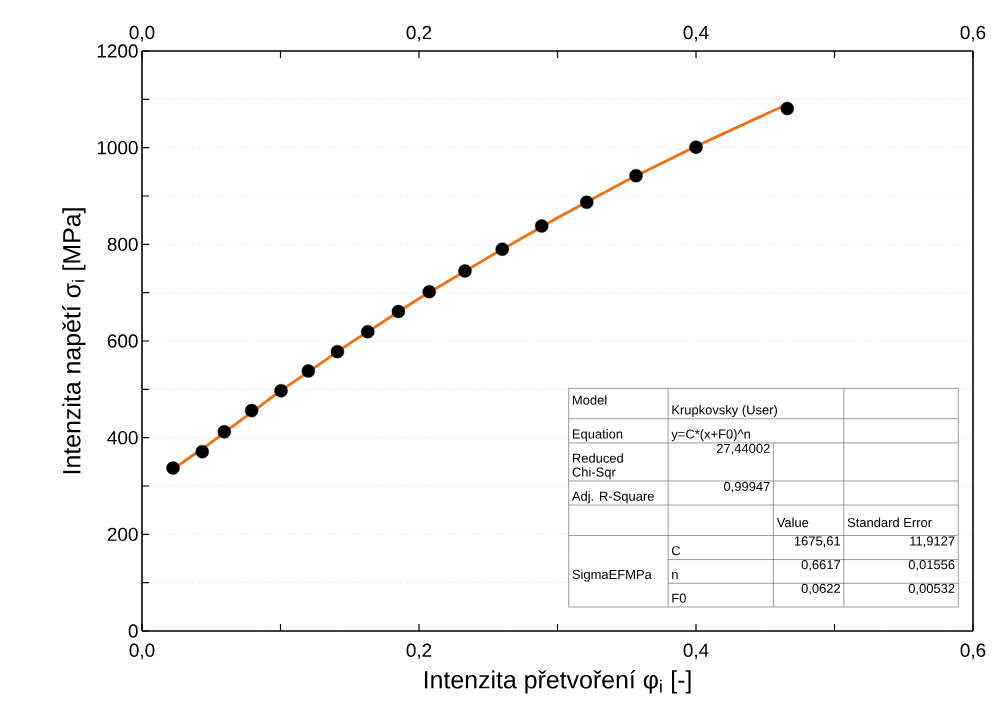  Describe the element at coordinates (142, 33) in the screenshot. I see `x-tick-label: 0,0` at that location.